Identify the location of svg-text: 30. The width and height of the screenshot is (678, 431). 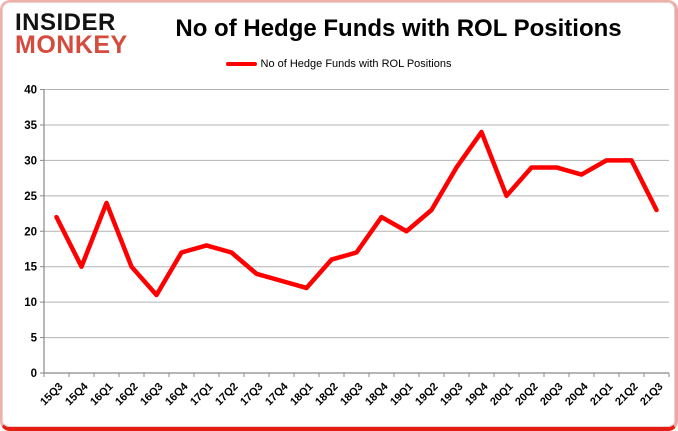
(30, 161).